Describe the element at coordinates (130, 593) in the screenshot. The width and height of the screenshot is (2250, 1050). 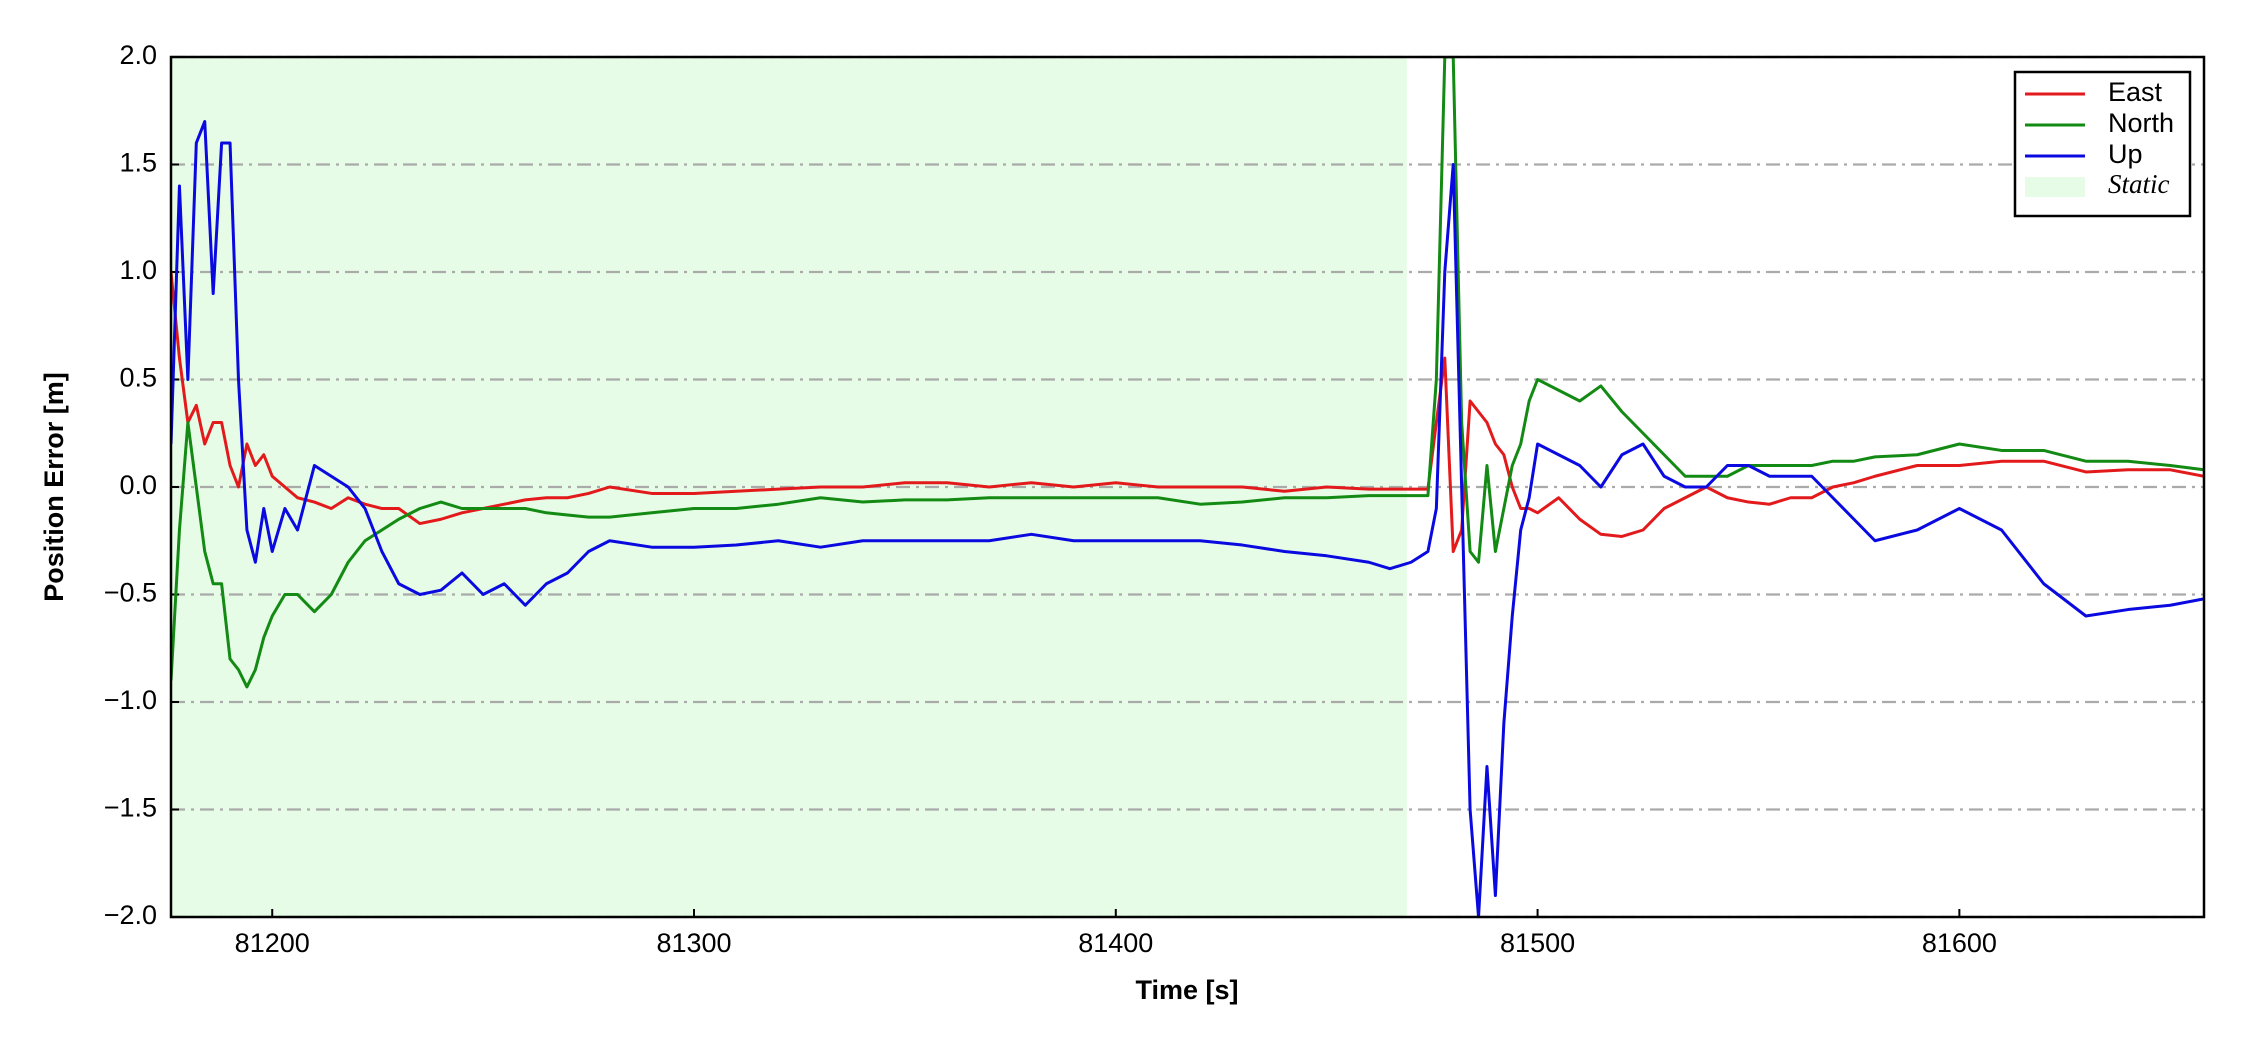
I see `y-tick-label: −0.5` at that location.